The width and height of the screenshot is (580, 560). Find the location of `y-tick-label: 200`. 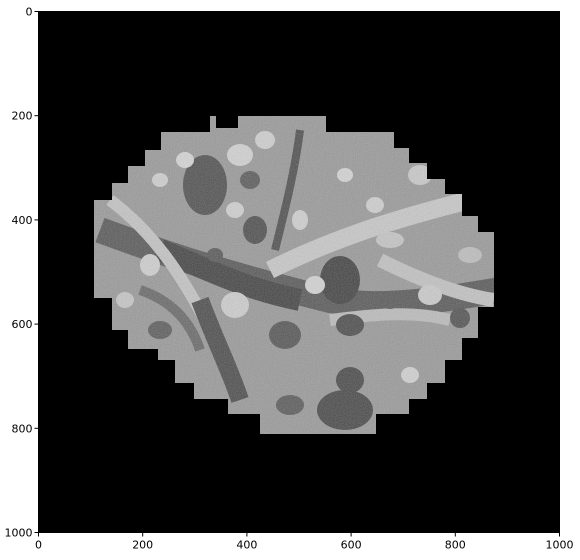

y-tick-label: 200 is located at coordinates (22, 116).